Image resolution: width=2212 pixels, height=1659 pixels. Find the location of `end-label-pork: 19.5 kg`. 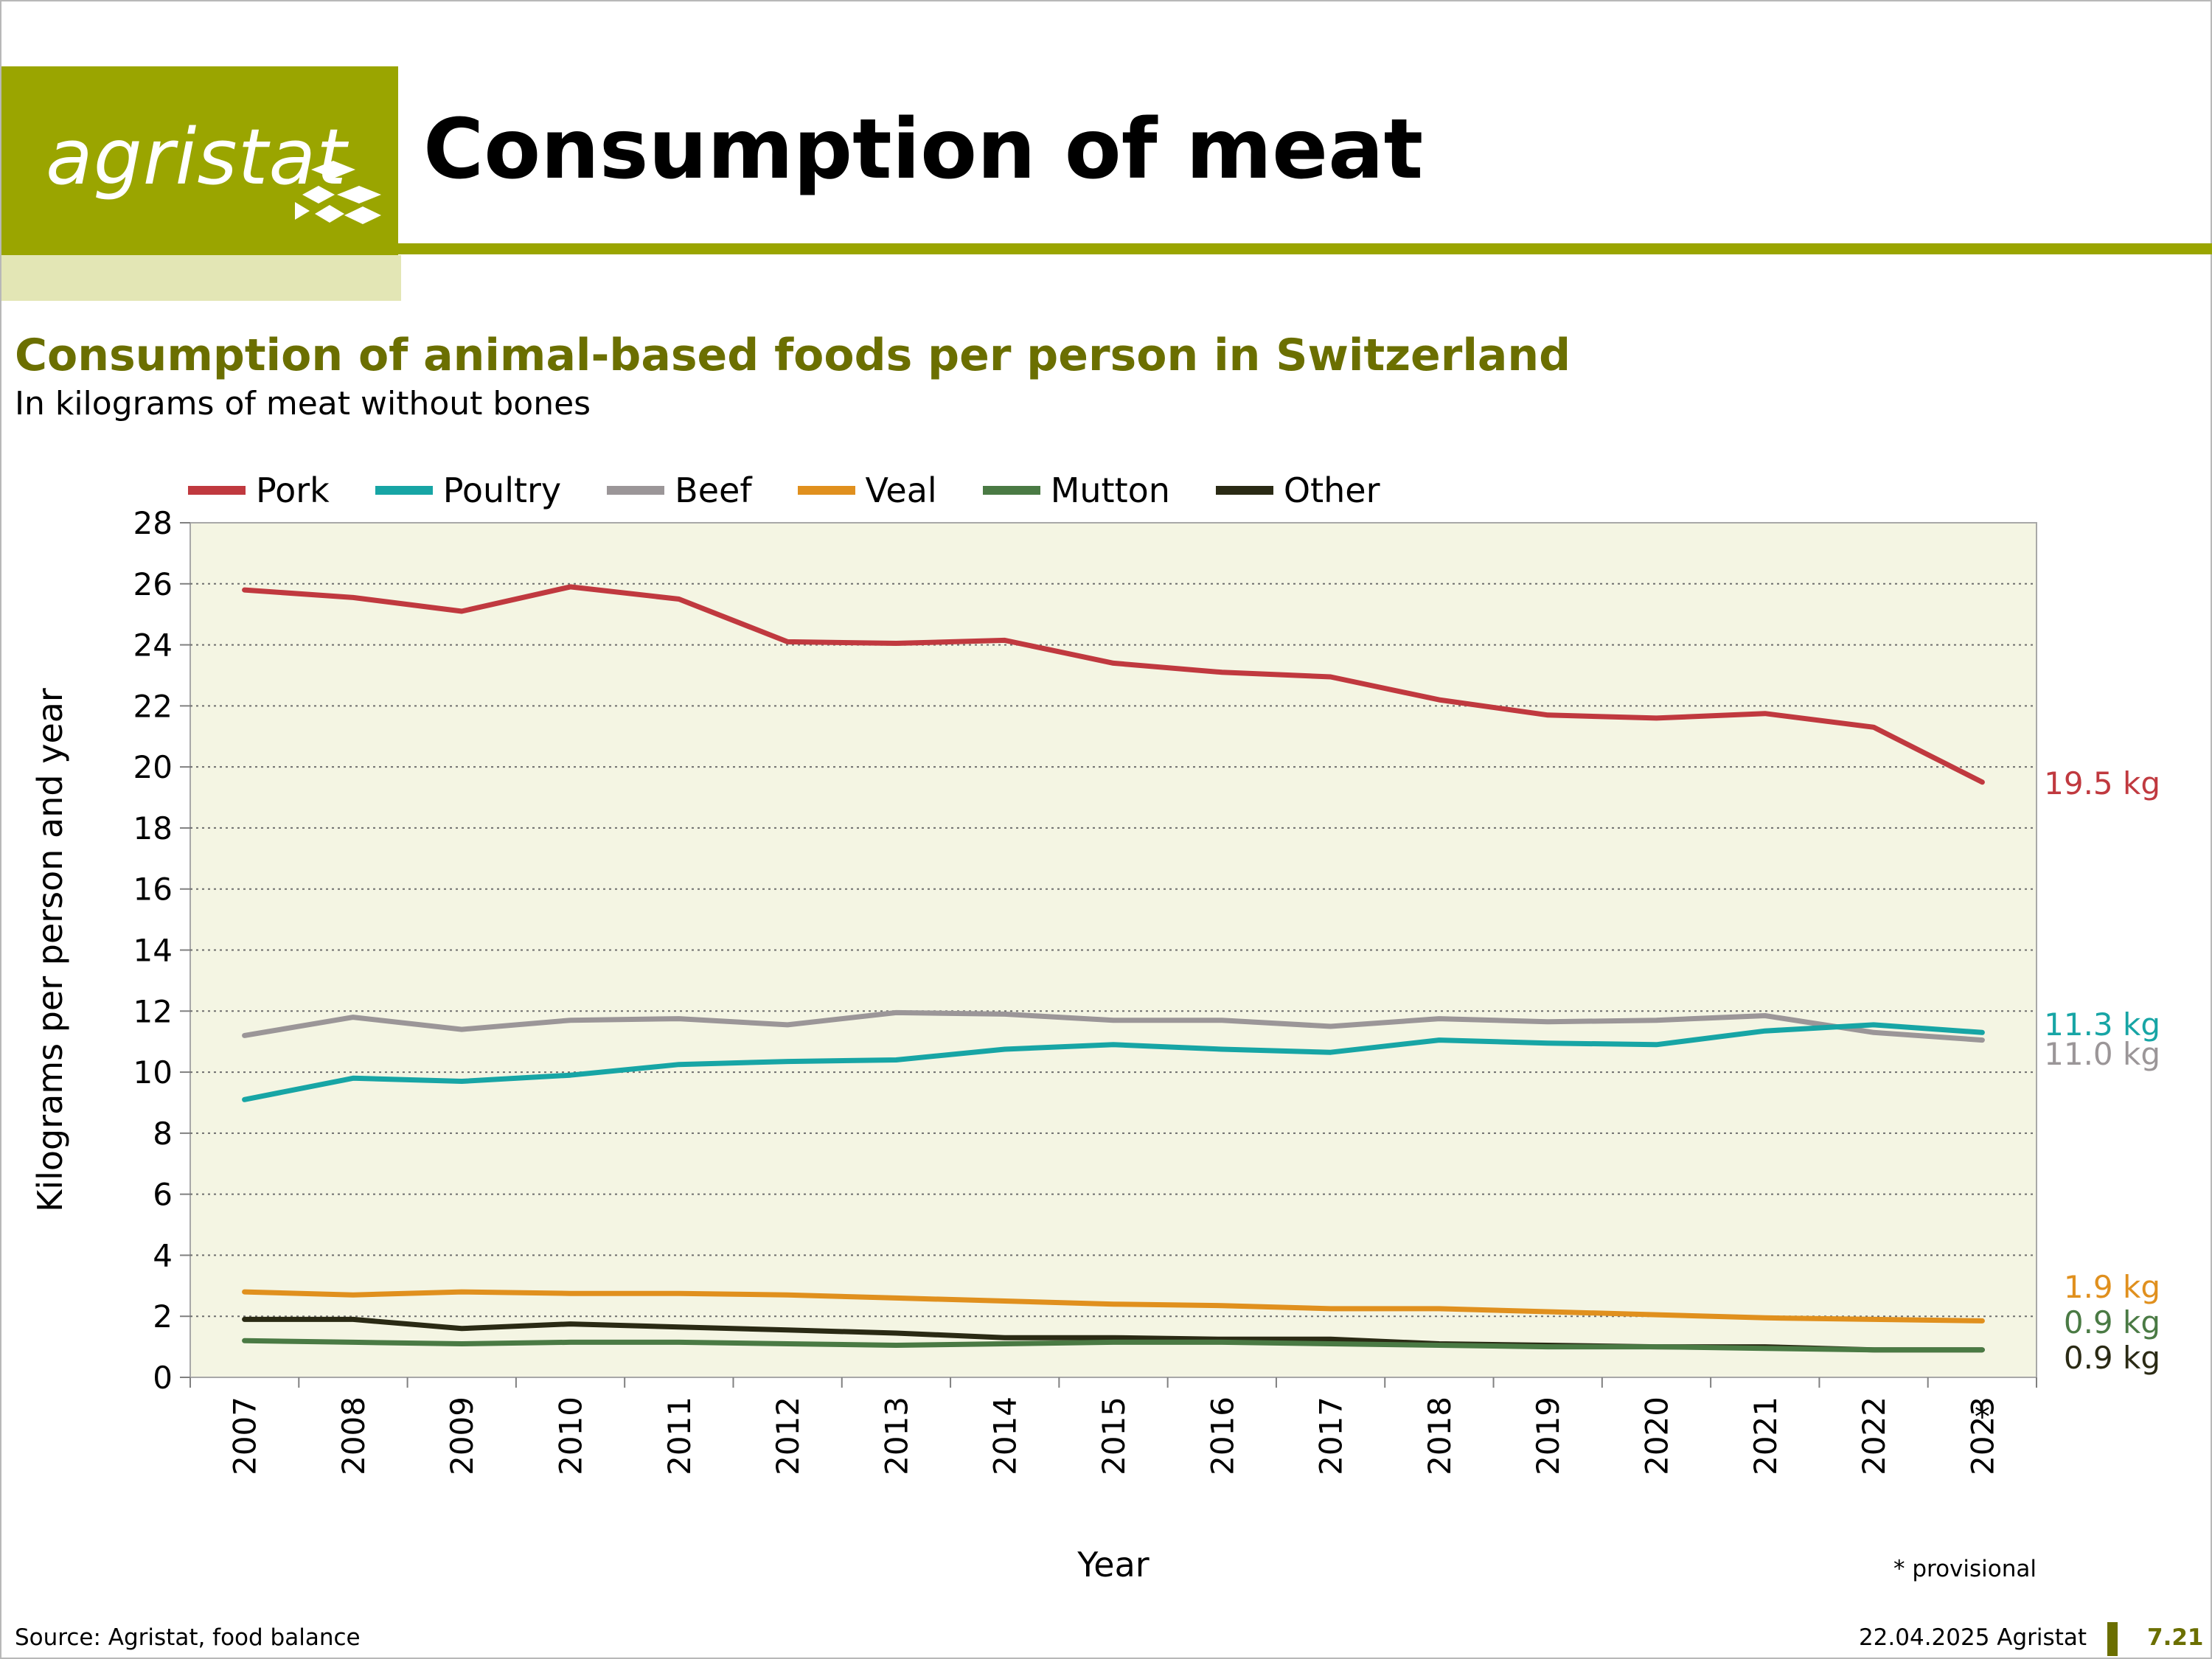

end-label-pork: 19.5 kg is located at coordinates (2102, 783).